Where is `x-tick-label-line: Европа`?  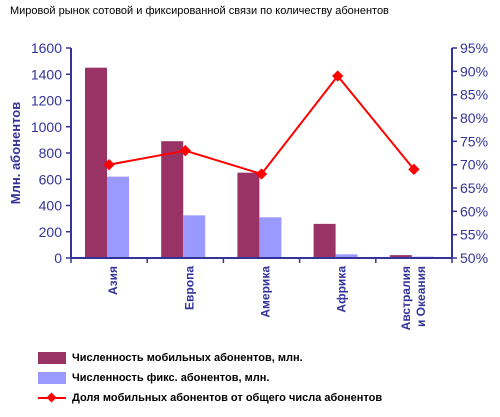 x-tick-label-line: Европа is located at coordinates (189, 288).